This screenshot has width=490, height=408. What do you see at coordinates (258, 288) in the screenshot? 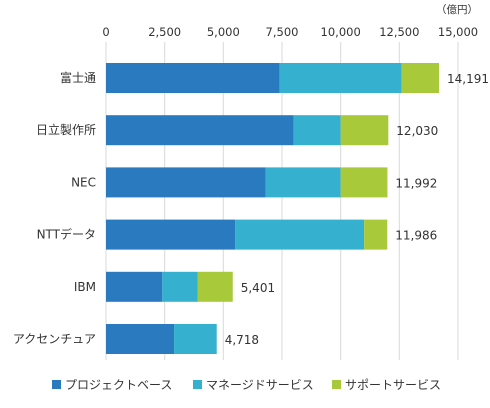
I see `total-value-label: 5,401` at bounding box center [258, 288].